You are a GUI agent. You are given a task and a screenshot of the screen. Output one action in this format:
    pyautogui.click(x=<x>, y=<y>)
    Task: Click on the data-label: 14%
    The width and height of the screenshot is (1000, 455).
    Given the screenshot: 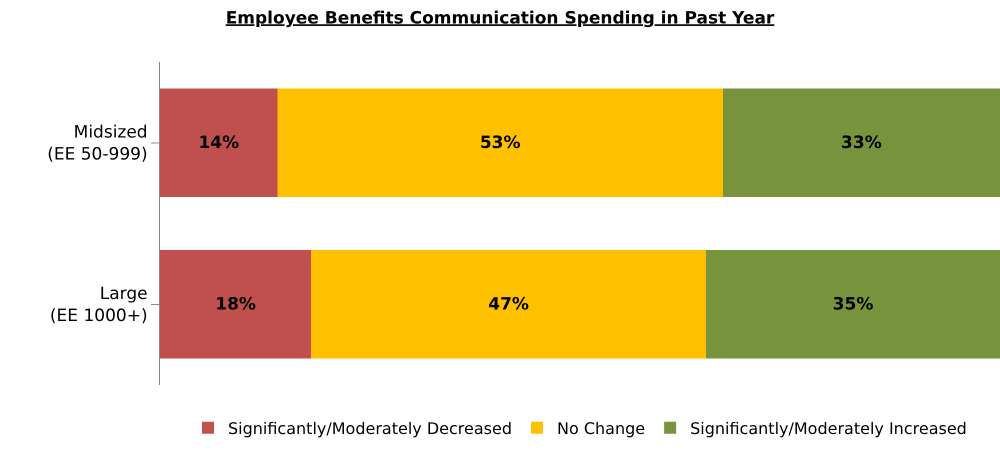 What is the action you would take?
    pyautogui.click(x=219, y=142)
    